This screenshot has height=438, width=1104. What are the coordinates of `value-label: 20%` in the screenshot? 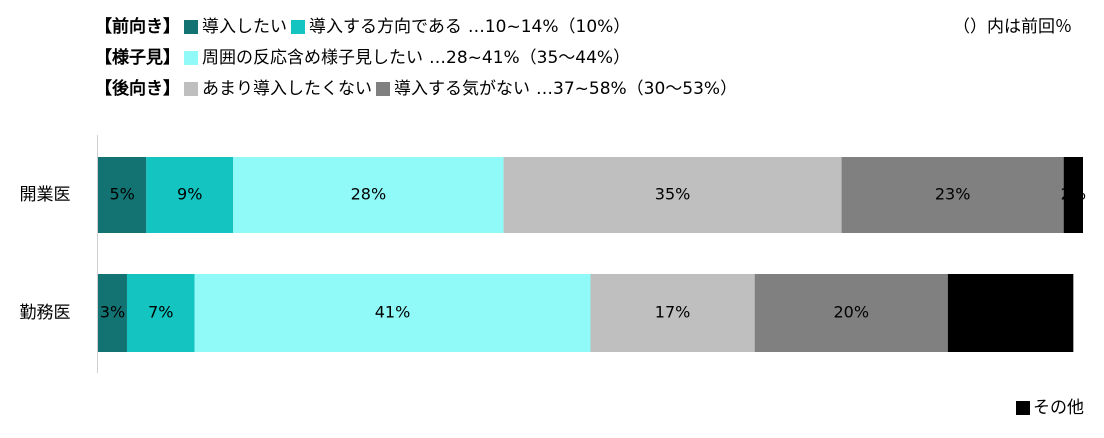 It's located at (851, 312).